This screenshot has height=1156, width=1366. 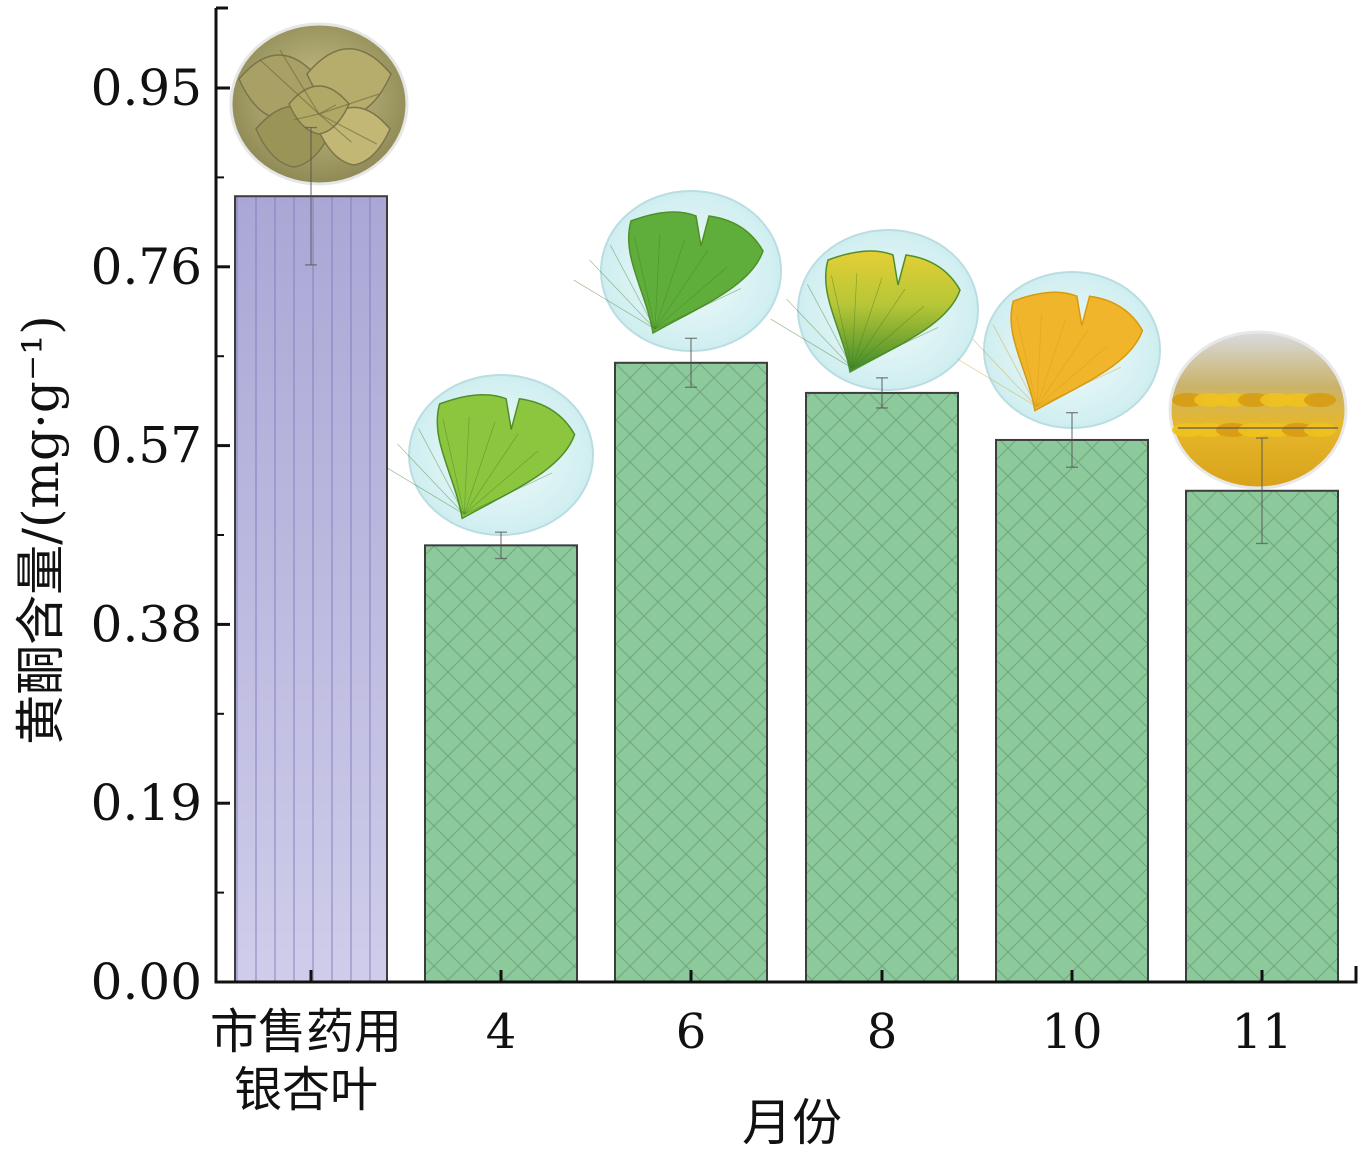 I want to click on x-tick-label: 市售药用, so click(x=306, y=1032).